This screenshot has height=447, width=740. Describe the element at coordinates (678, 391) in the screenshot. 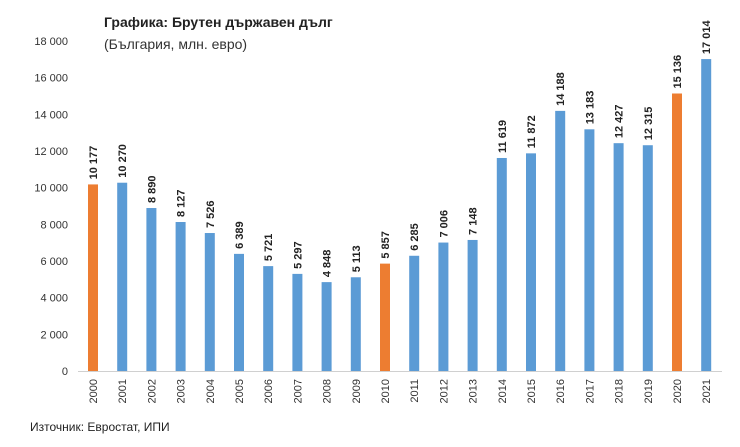

I see `x-tick-label-2020: 2020` at that location.